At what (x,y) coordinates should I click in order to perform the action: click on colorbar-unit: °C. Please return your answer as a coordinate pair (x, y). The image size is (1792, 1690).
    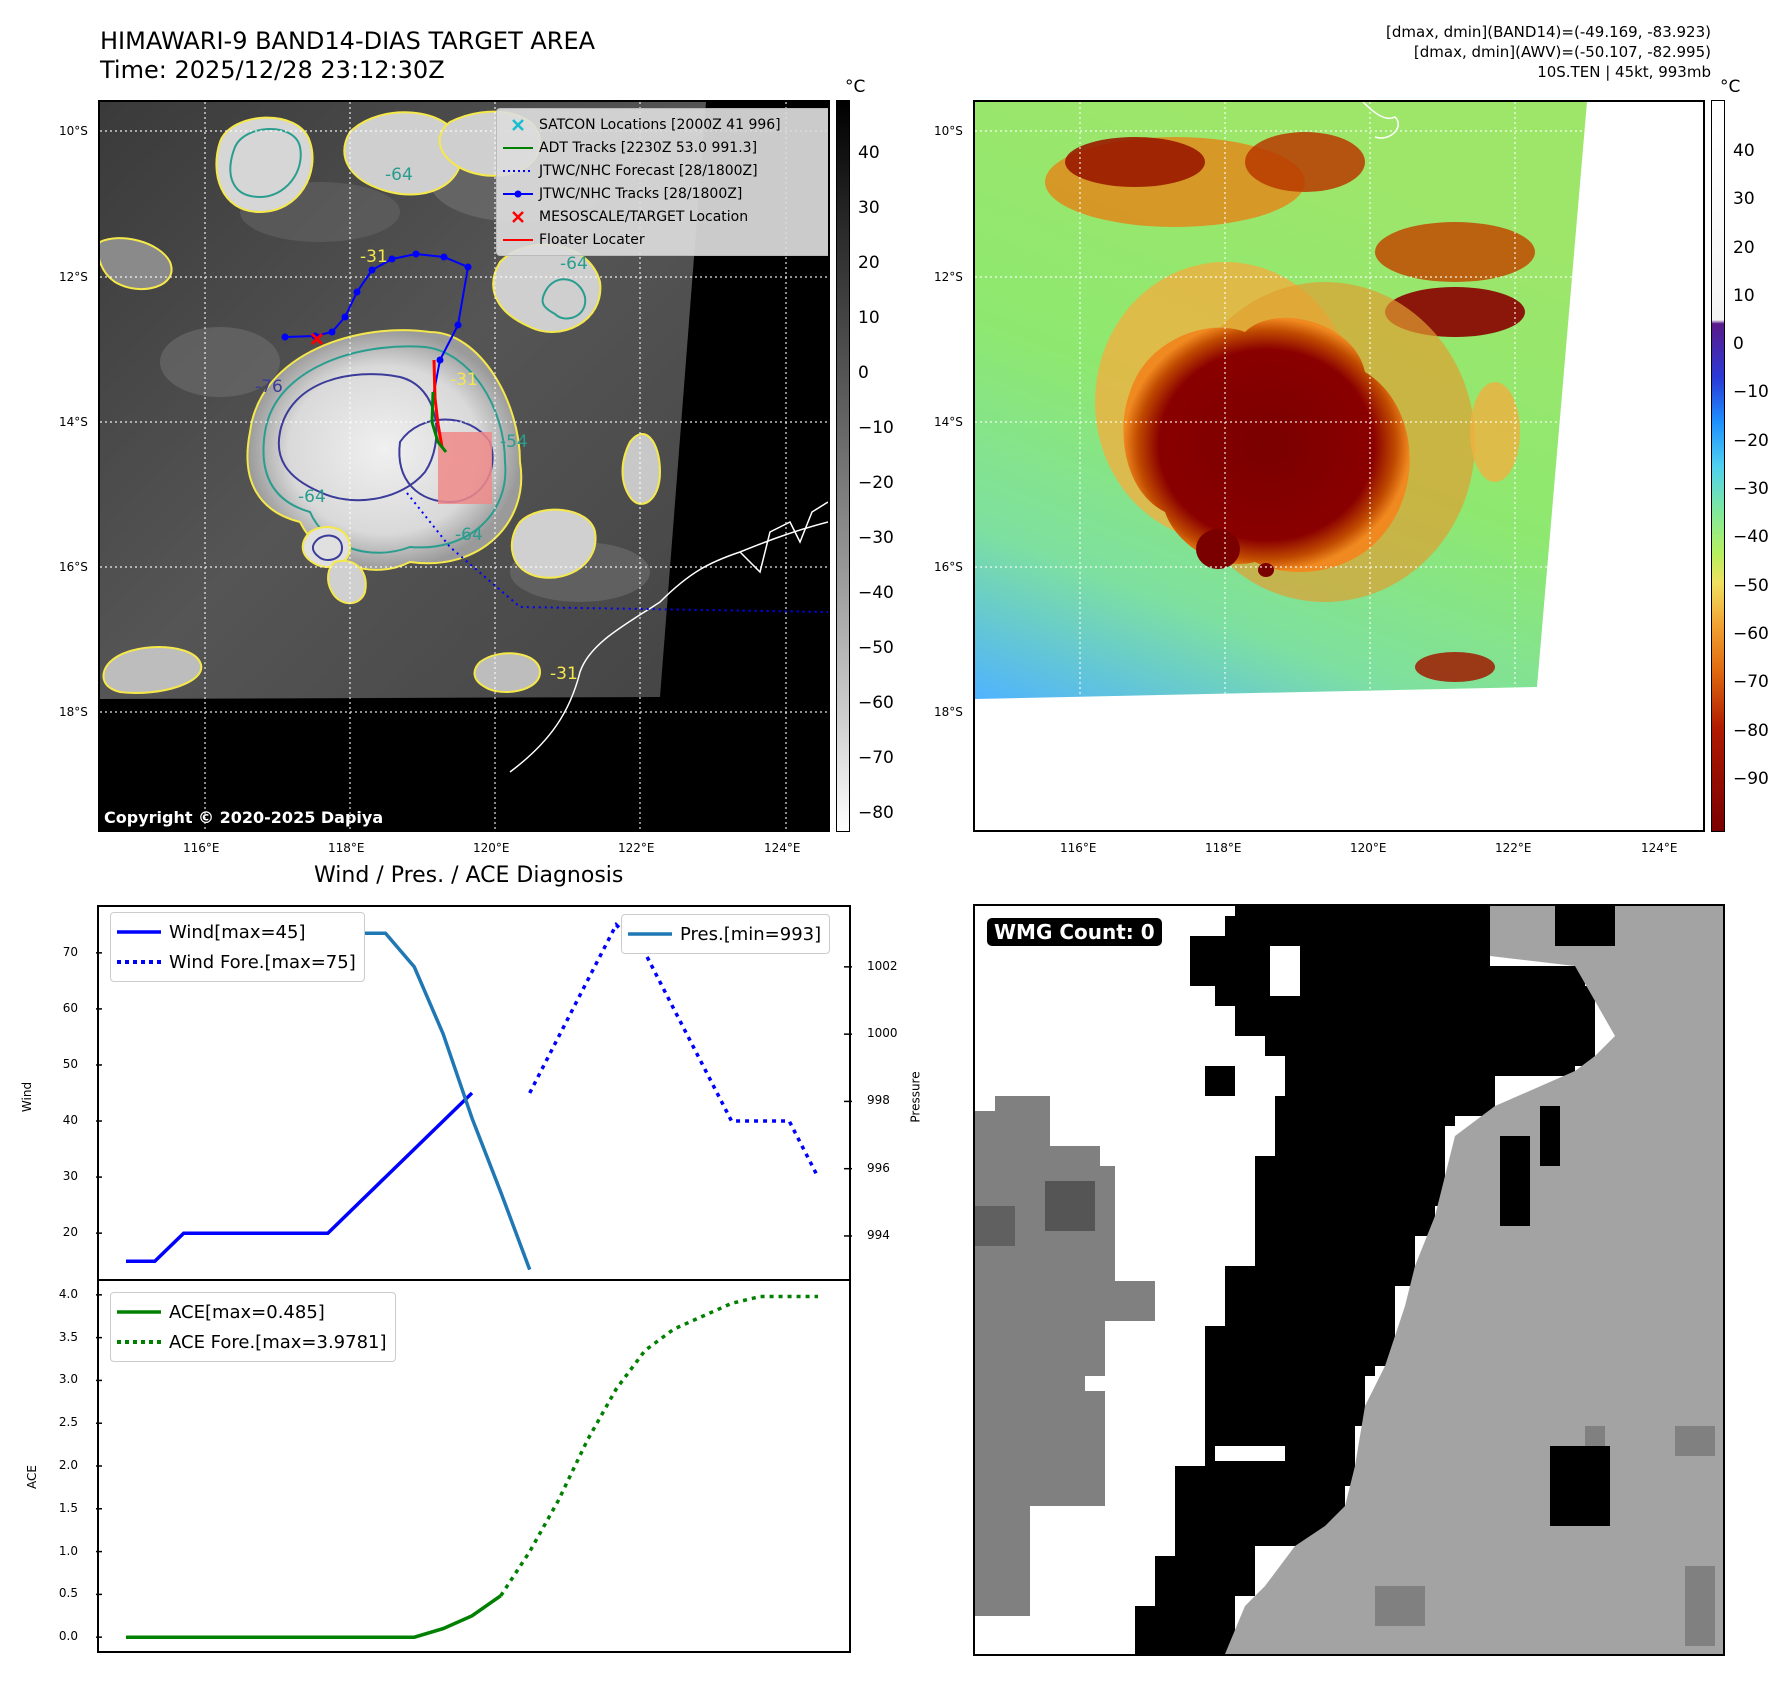
    Looking at the image, I should click on (1730, 87).